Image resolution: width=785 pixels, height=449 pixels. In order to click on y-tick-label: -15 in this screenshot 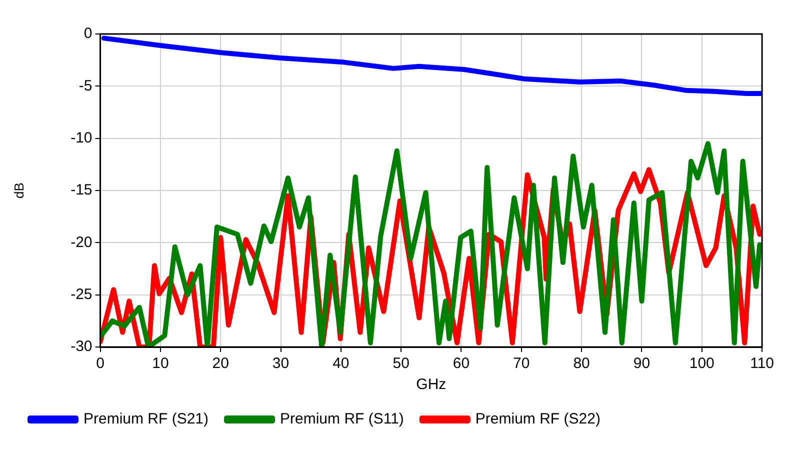, I will do `click(81, 190)`.